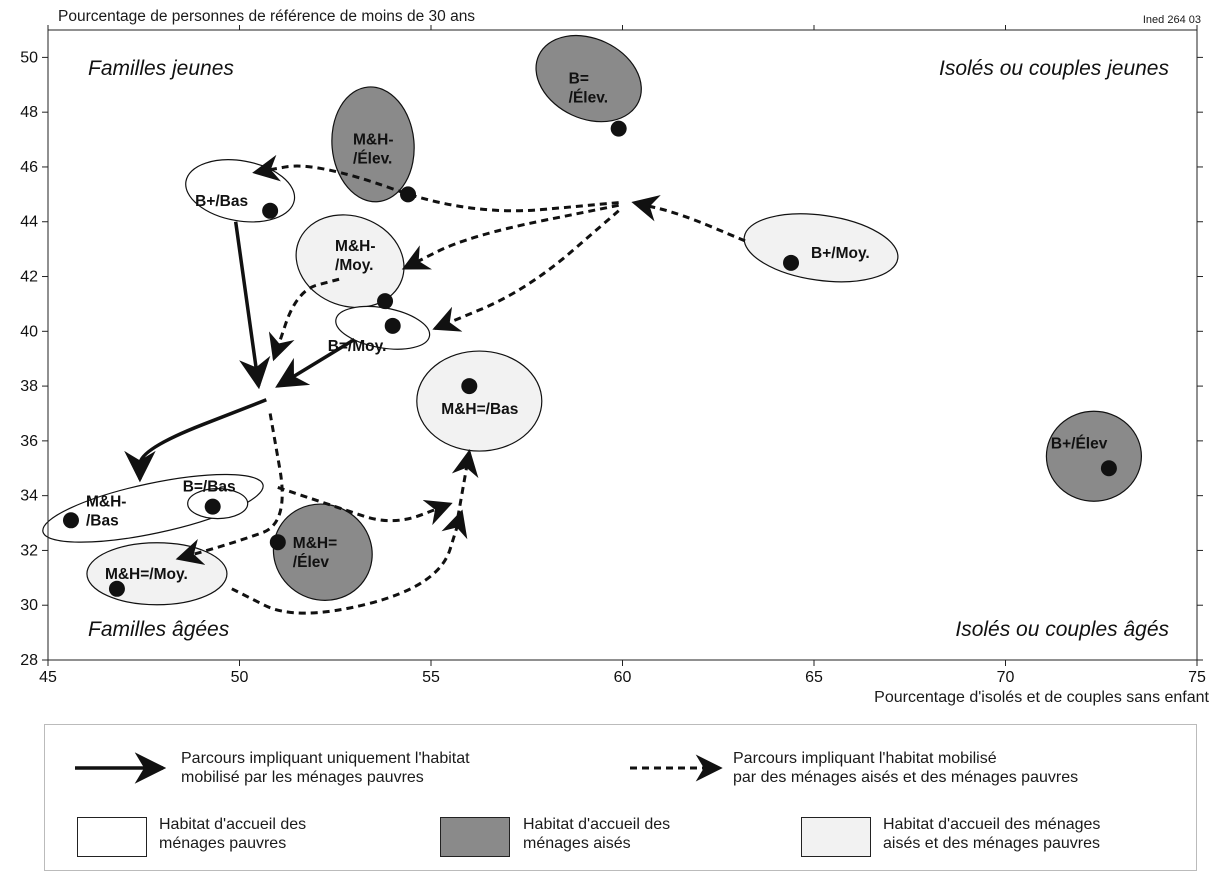 The image size is (1223, 880). Describe the element at coordinates (814, 677) in the screenshot. I see `x-tick-label: 65` at that location.